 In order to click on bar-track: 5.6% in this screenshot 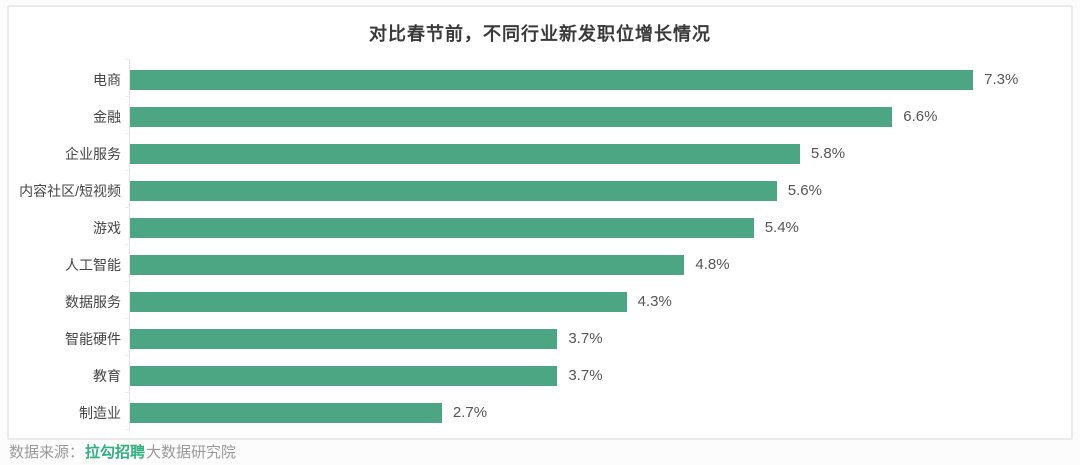, I will do `click(600, 190)`.